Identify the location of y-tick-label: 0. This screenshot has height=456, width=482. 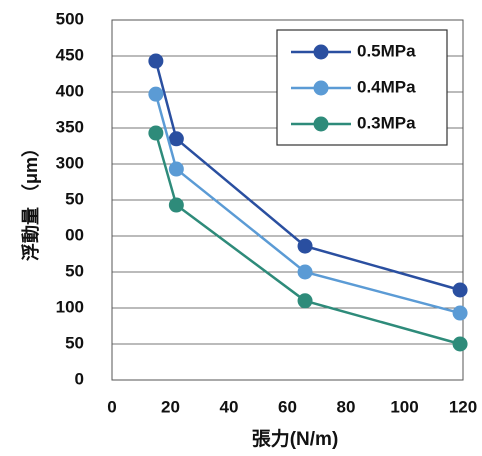
(79, 378).